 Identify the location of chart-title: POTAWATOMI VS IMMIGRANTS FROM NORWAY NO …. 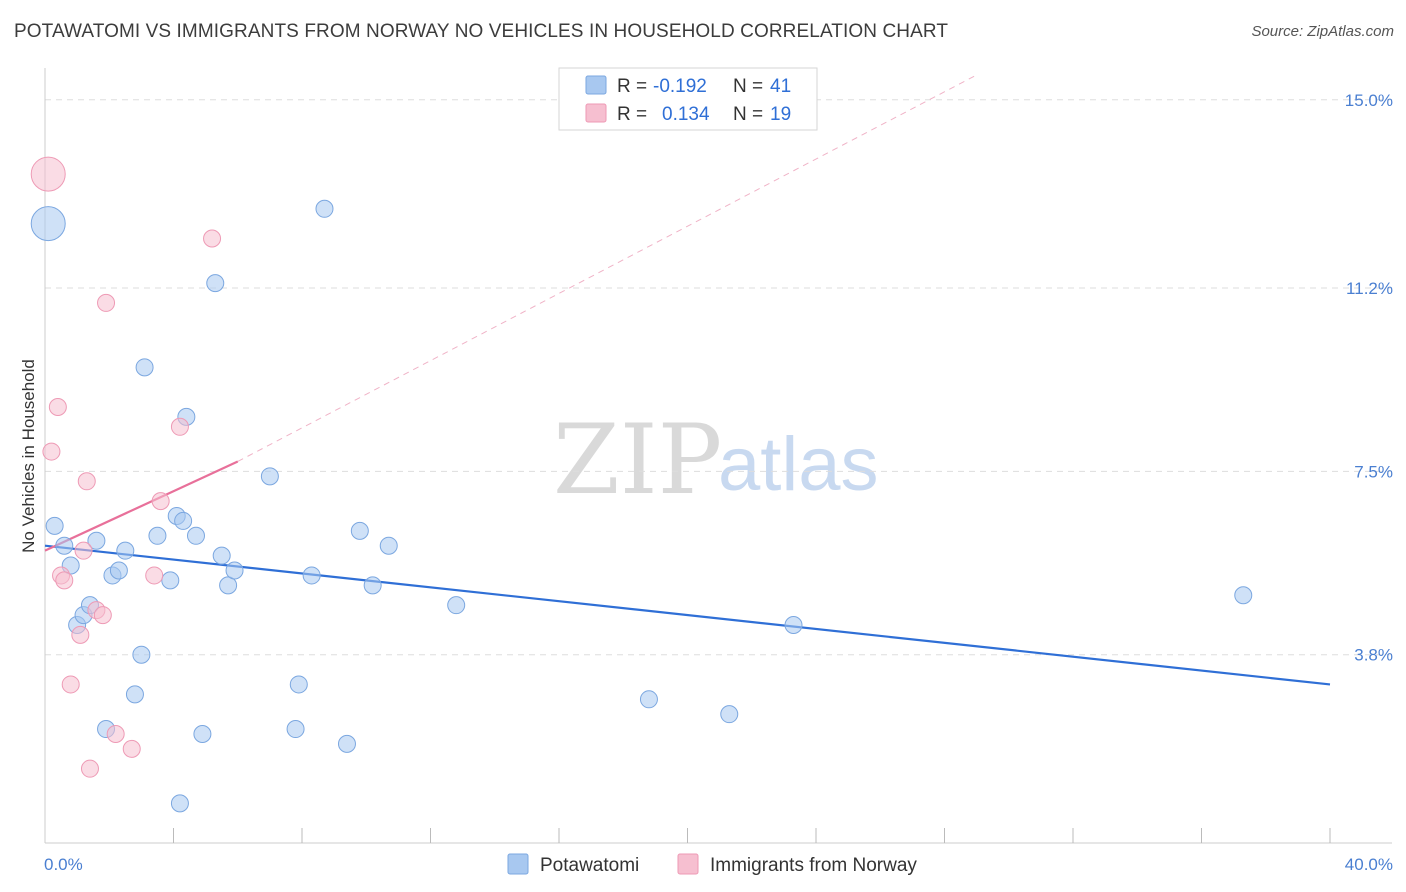
(481, 31).